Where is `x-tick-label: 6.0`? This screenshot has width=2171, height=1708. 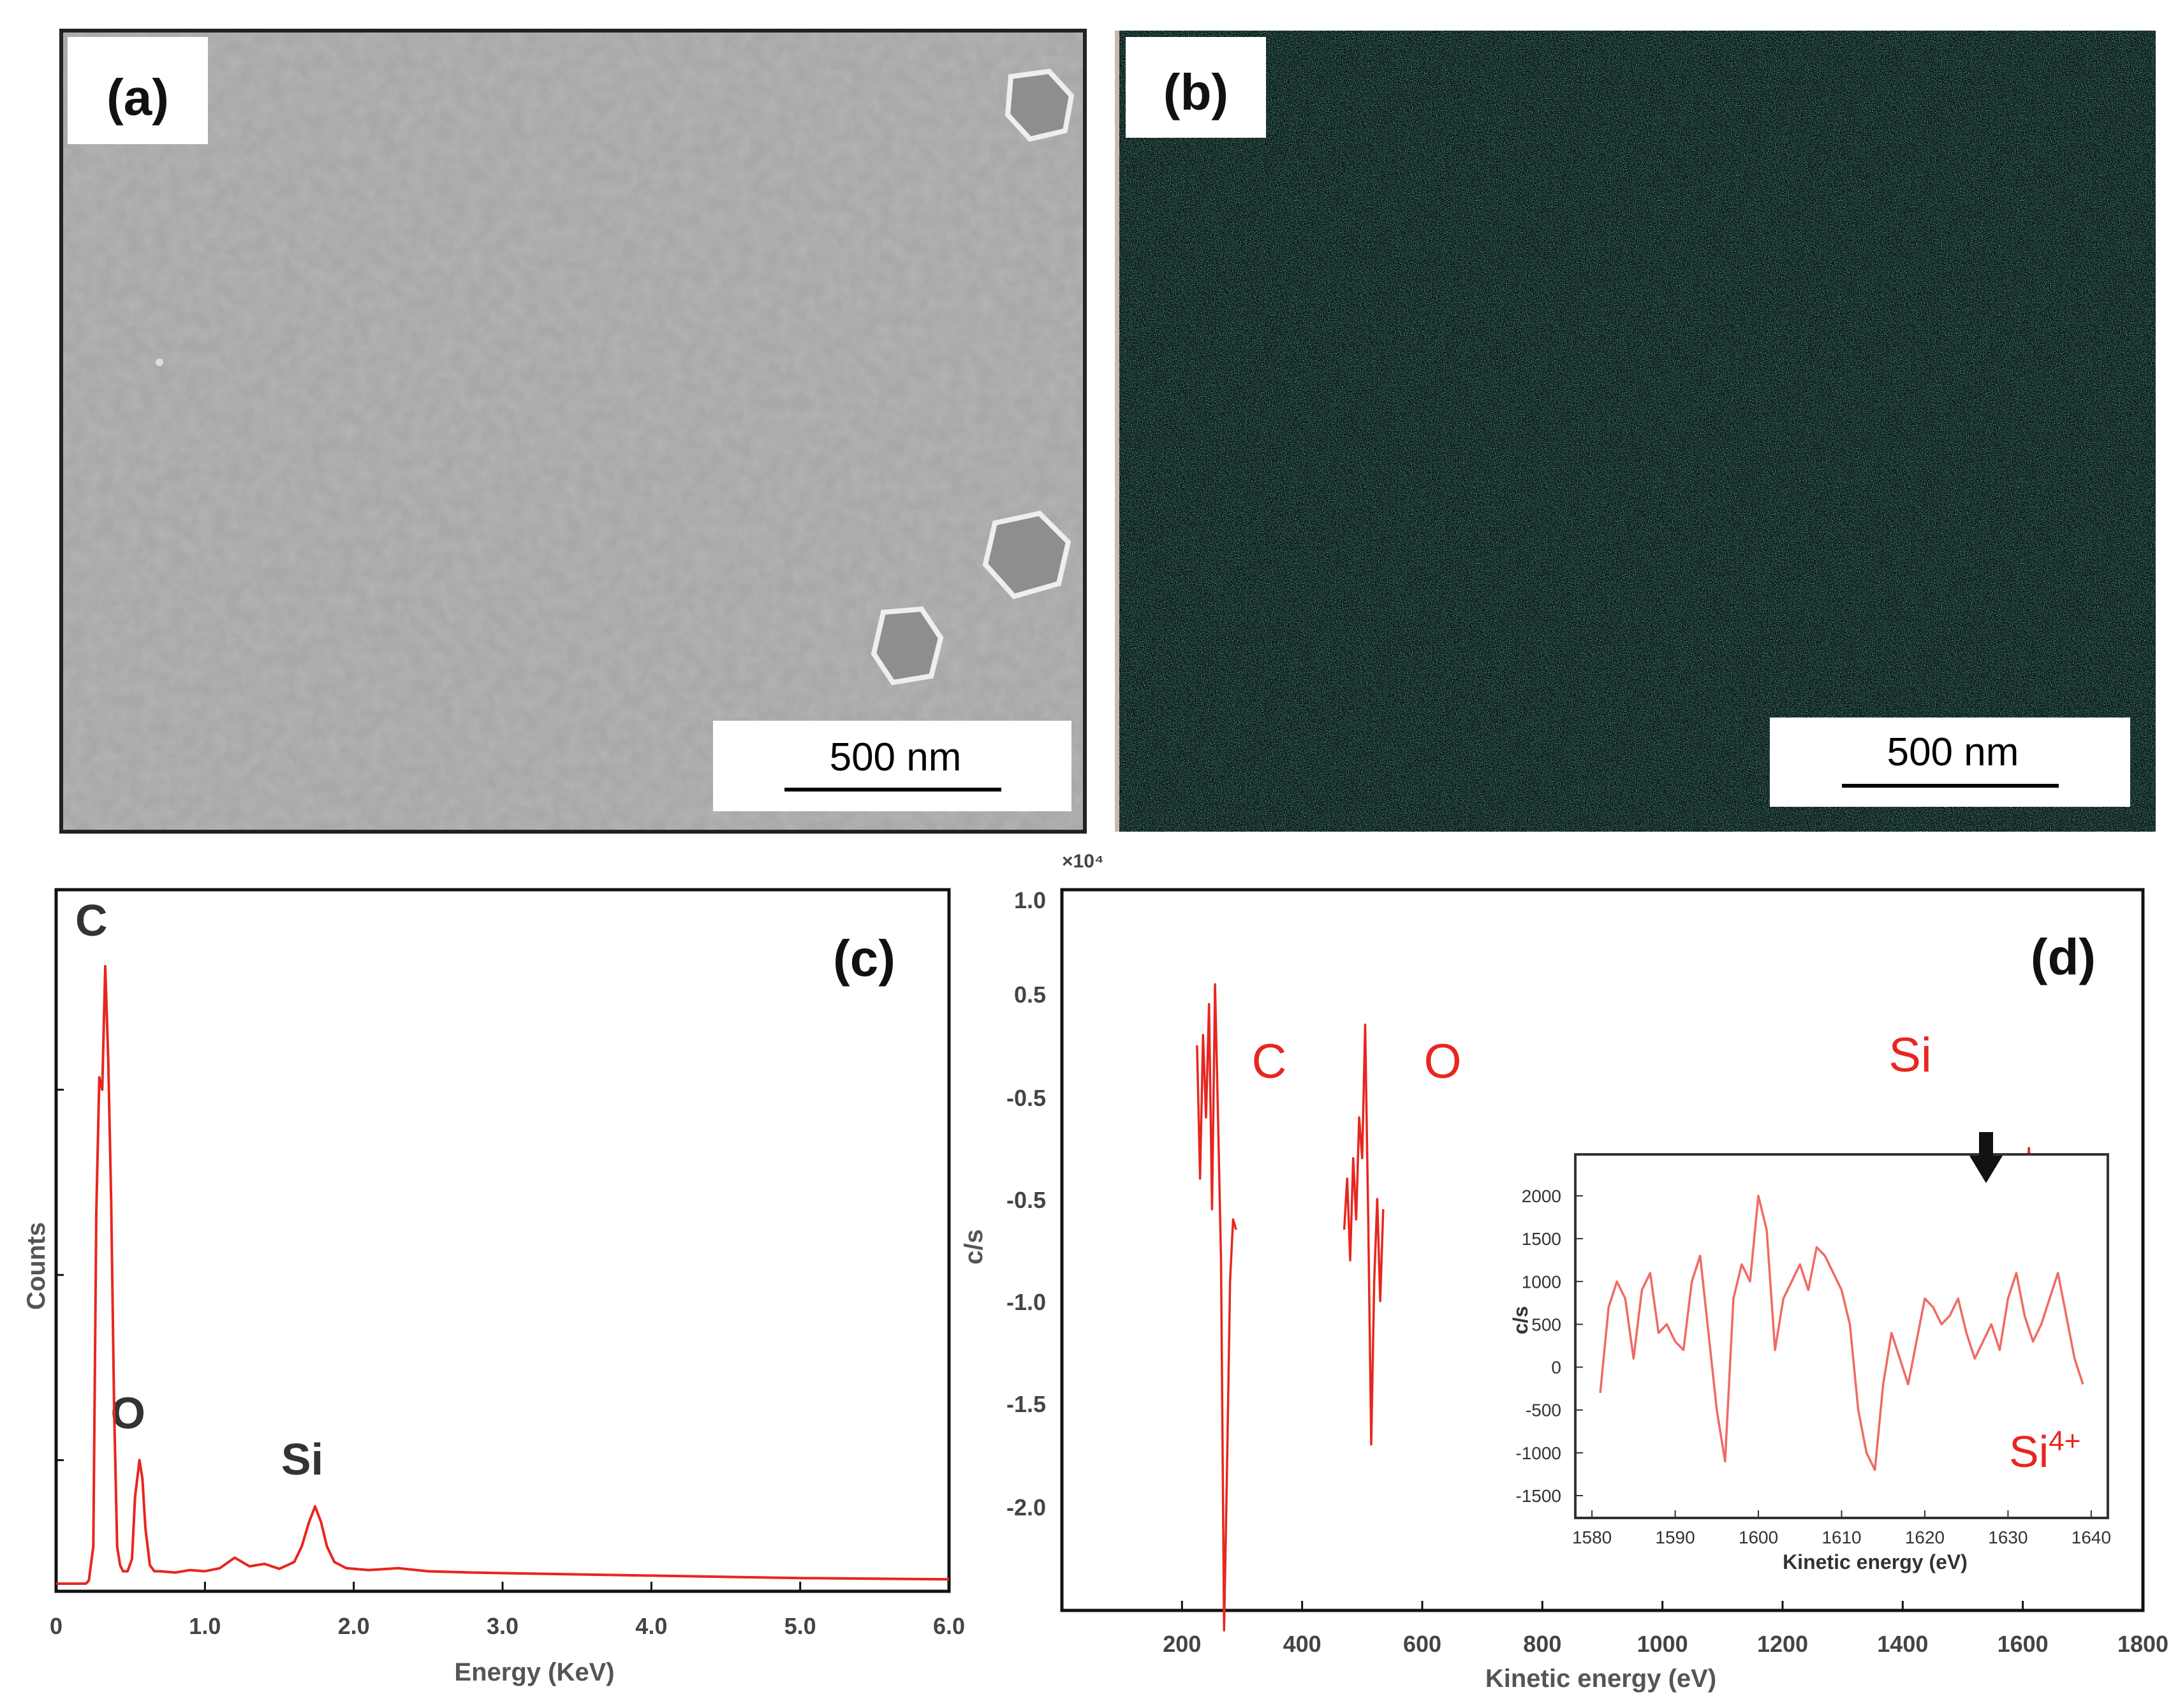 x-tick-label: 6.0 is located at coordinates (949, 1626).